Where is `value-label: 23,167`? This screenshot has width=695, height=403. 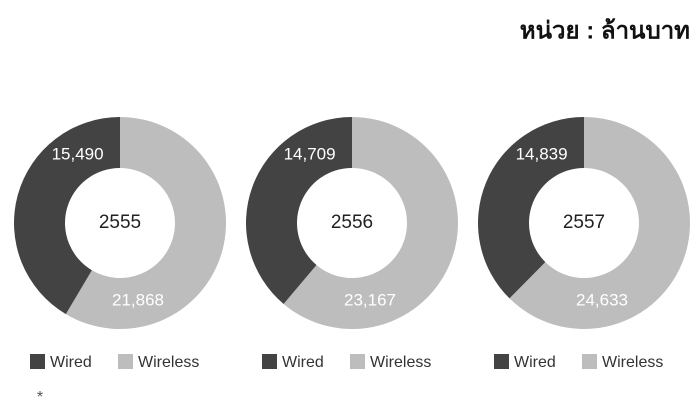
value-label: 23,167 is located at coordinates (370, 299).